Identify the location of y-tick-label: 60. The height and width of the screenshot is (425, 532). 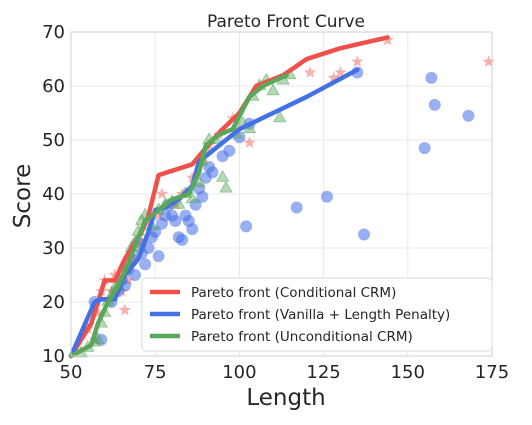
(53, 86).